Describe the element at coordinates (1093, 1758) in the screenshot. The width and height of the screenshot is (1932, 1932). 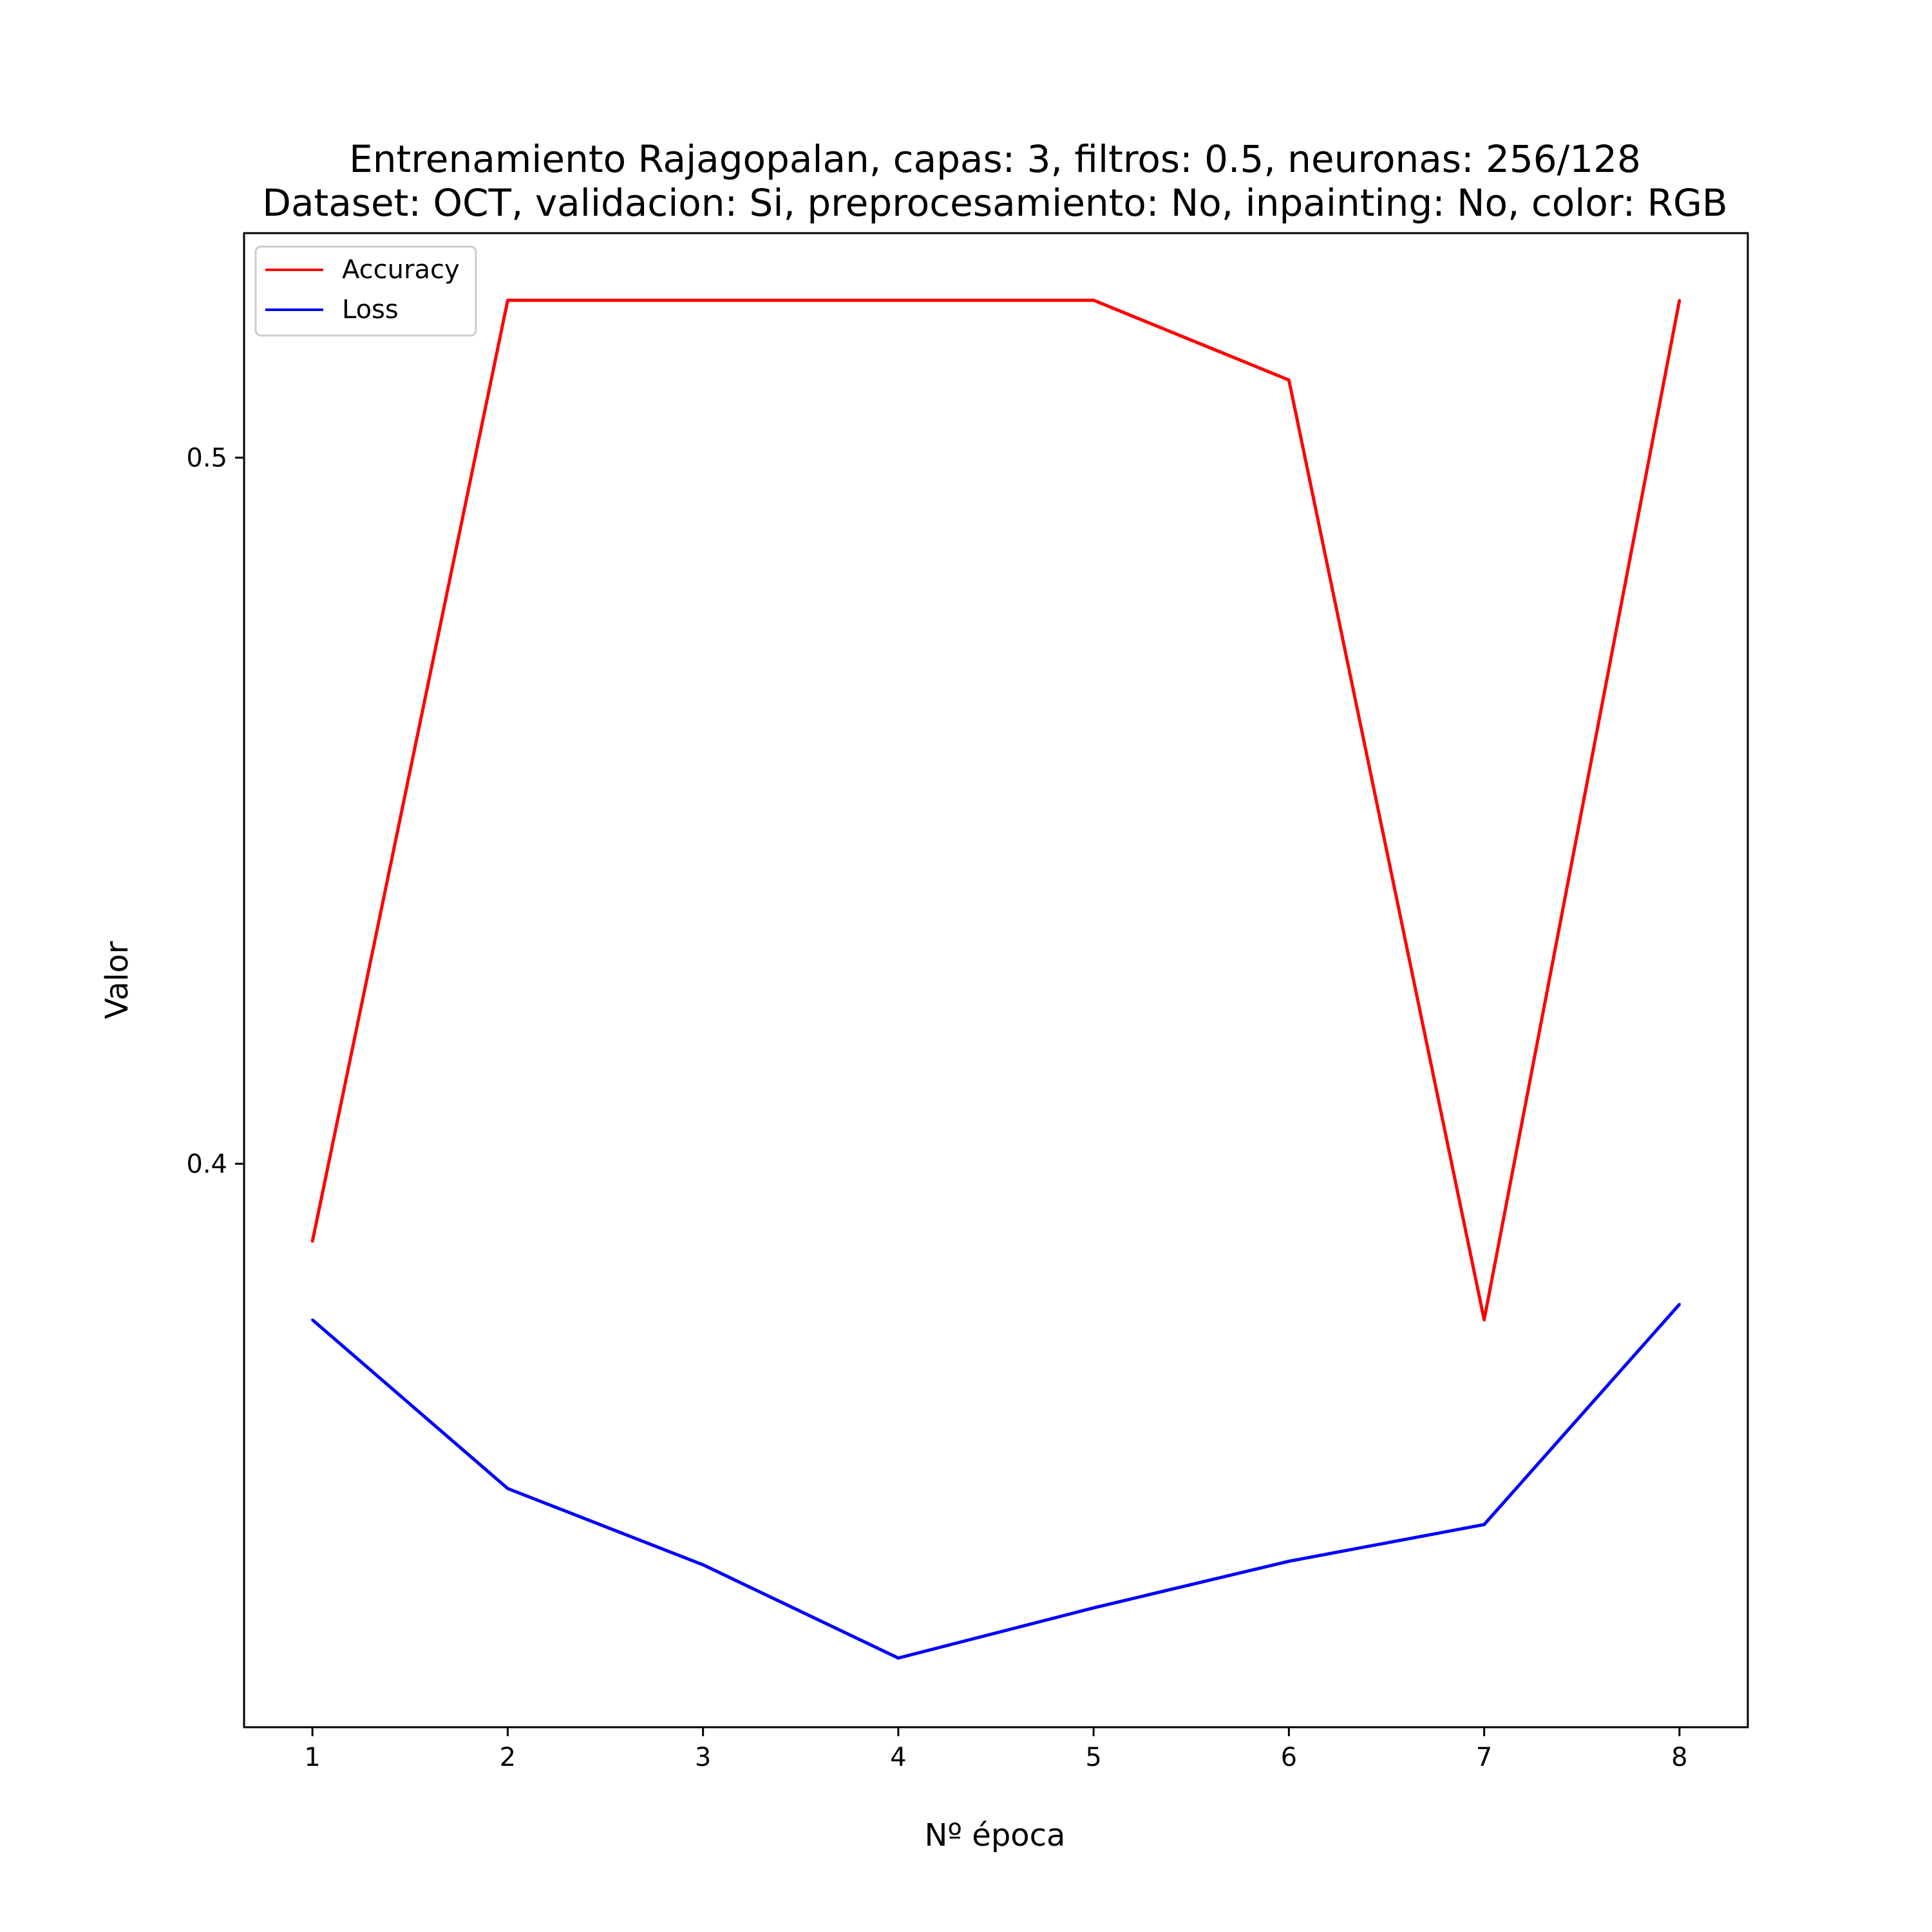
I see `x-tick-label-5: 5` at that location.